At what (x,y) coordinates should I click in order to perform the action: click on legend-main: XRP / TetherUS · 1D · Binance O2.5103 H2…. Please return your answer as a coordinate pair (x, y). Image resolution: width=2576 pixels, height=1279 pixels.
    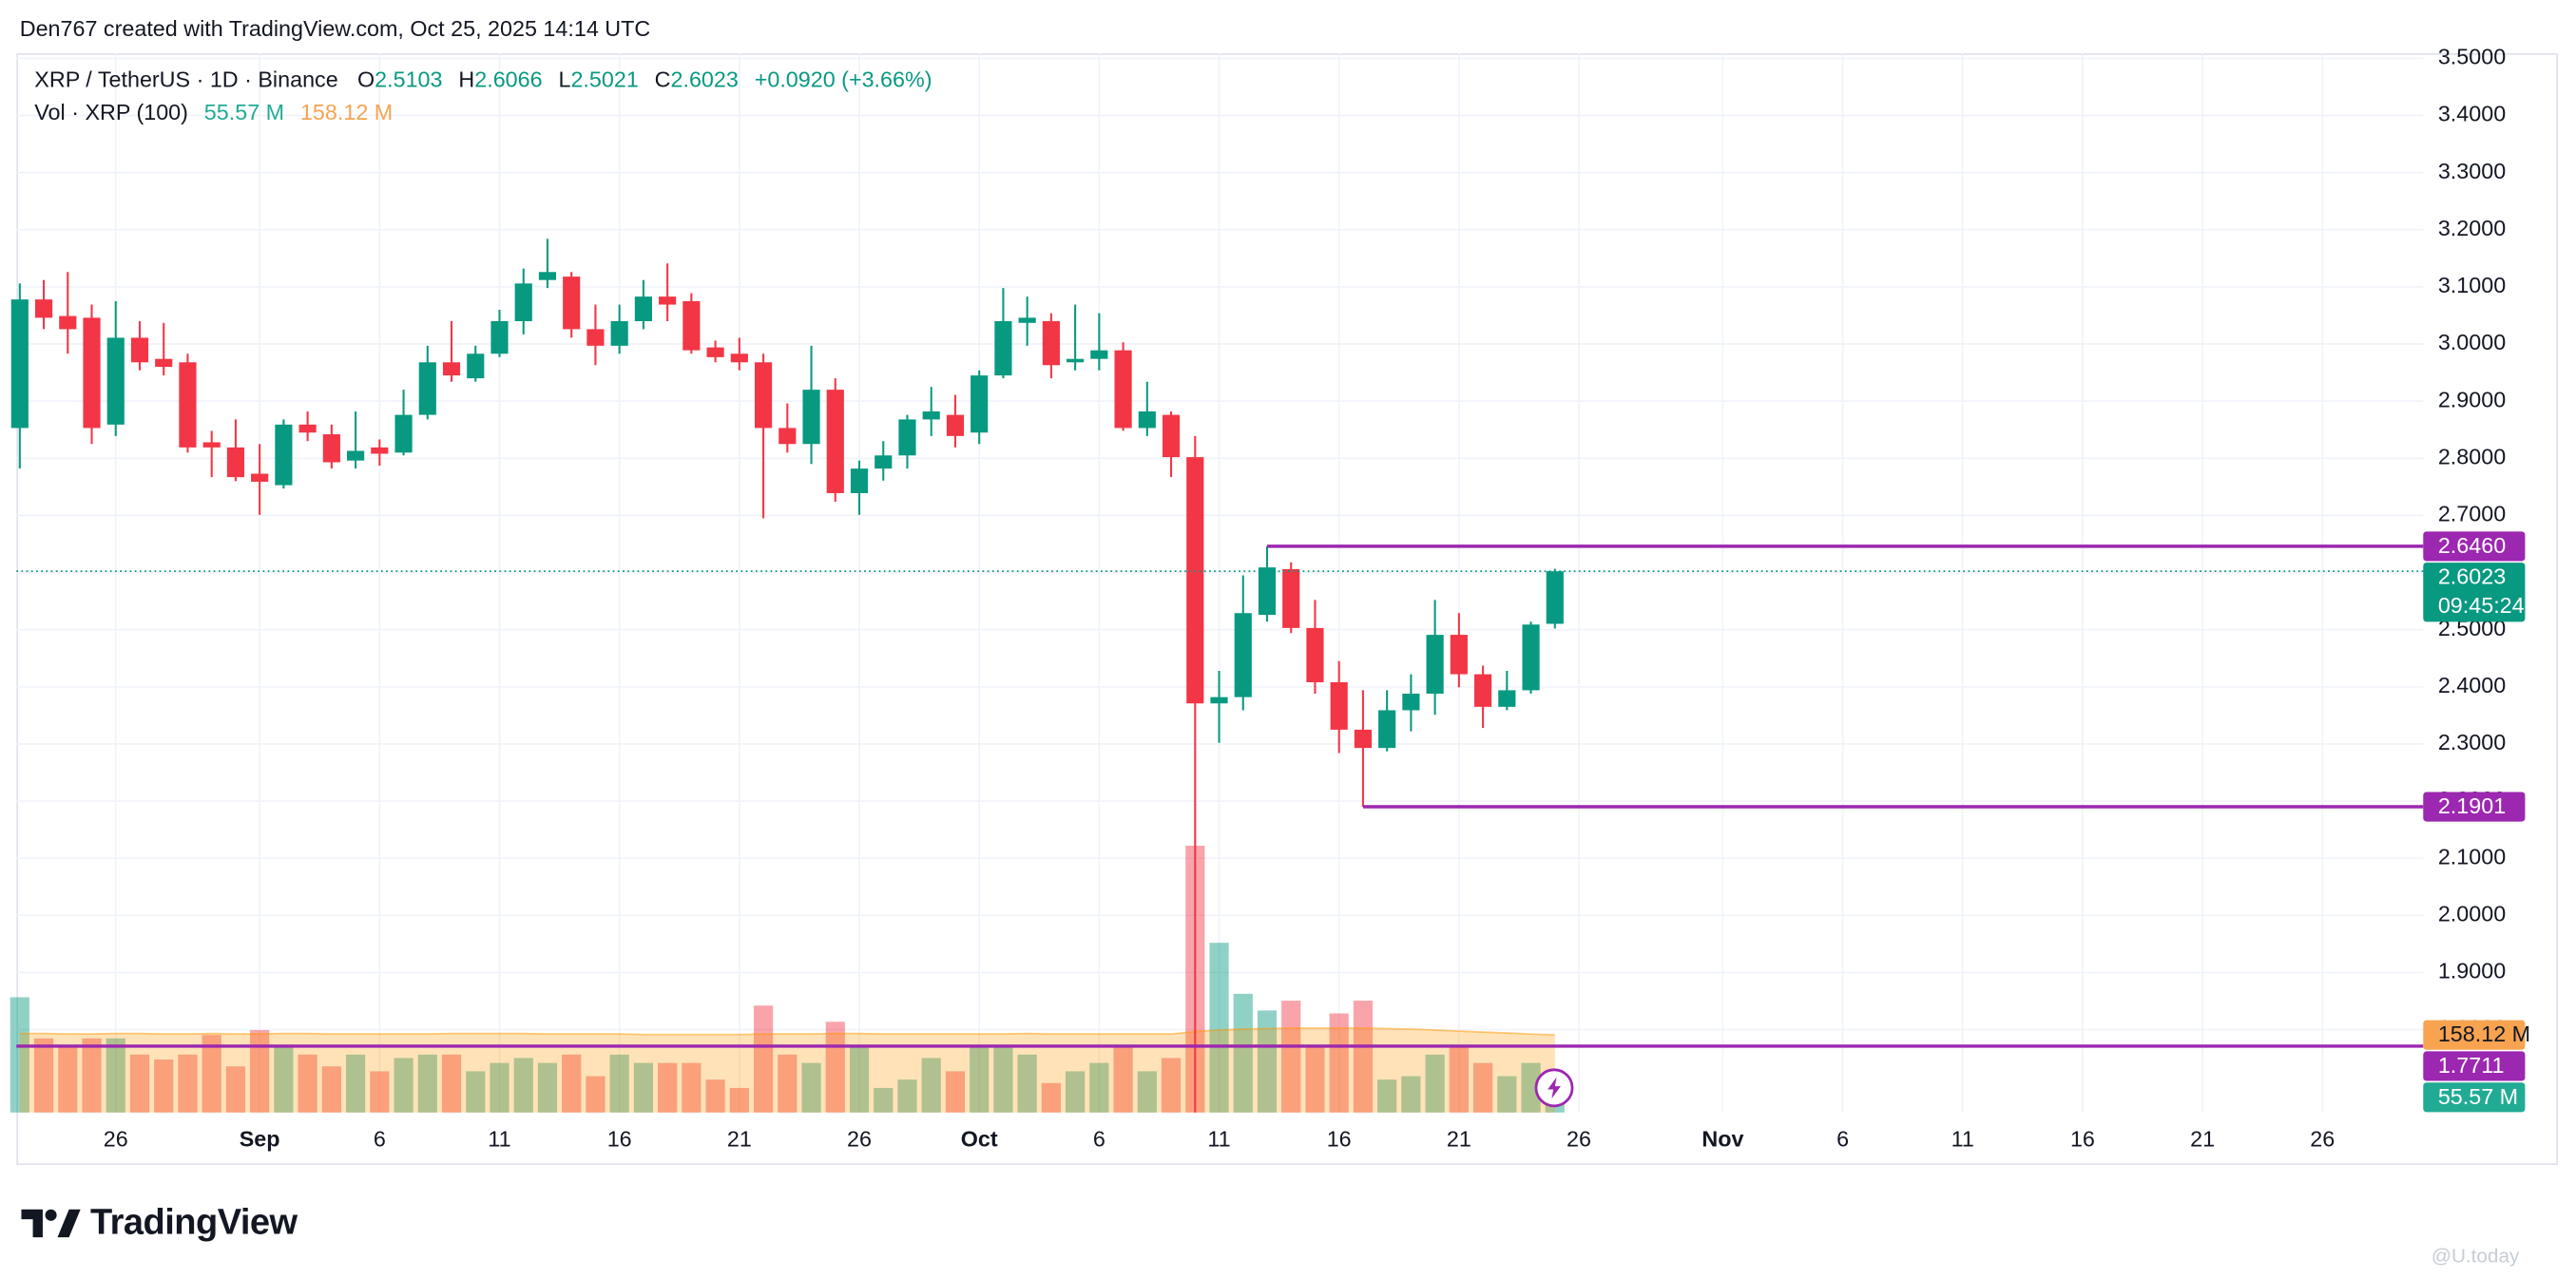
    Looking at the image, I should click on (483, 79).